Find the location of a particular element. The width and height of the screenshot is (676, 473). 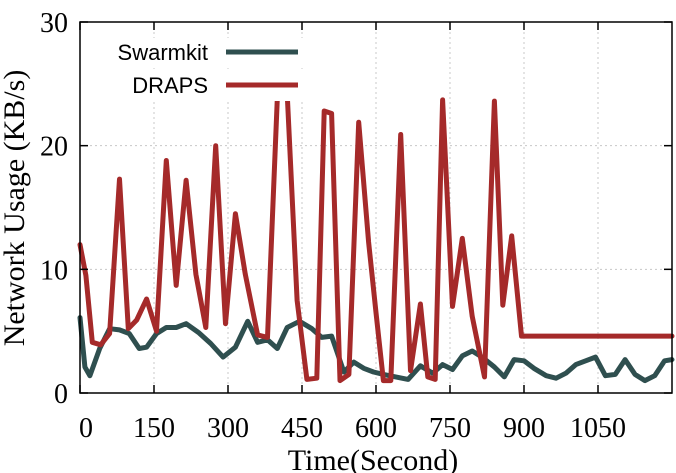

legend-label-swarmkit: Swarmkit is located at coordinates (163, 52).